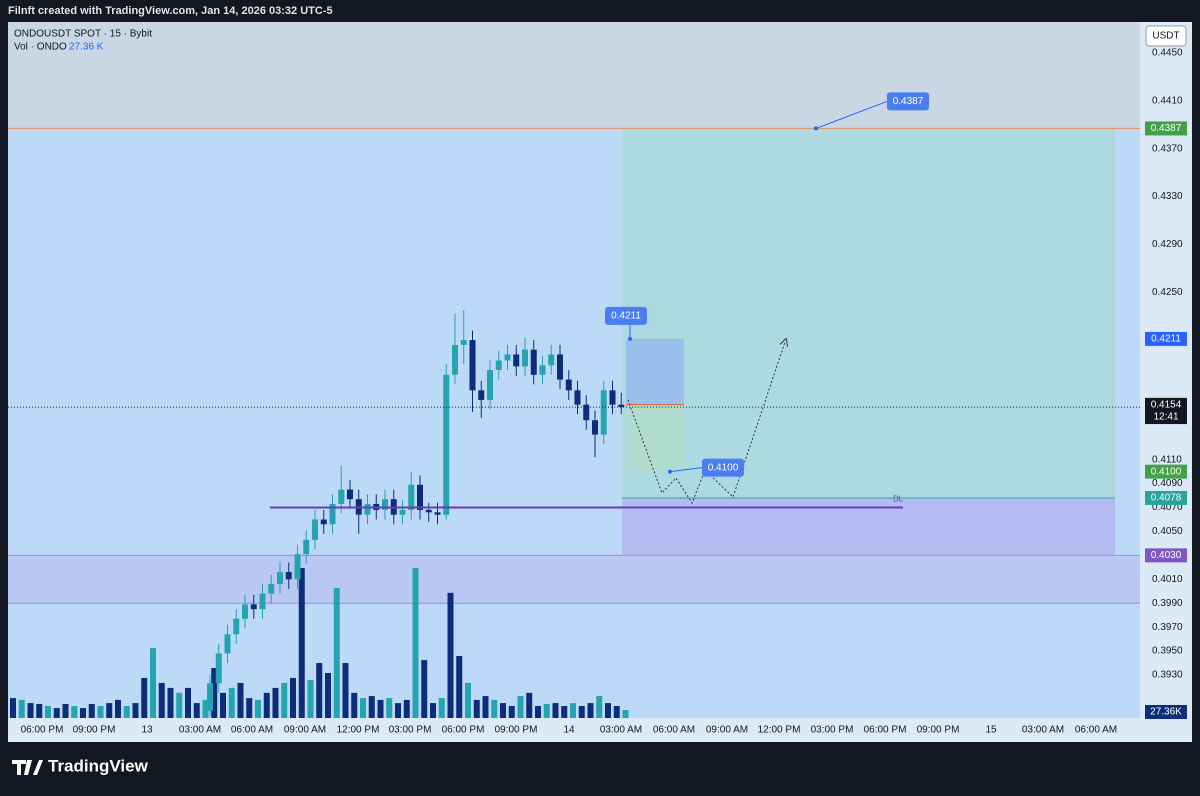  What do you see at coordinates (626, 316) in the screenshot?
I see `callout-text: 0.4211` at bounding box center [626, 316].